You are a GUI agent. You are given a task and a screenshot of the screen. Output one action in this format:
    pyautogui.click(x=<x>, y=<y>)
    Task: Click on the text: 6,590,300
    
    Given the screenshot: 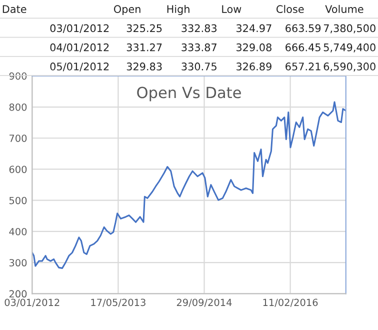 What is the action you would take?
    pyautogui.click(x=350, y=67)
    